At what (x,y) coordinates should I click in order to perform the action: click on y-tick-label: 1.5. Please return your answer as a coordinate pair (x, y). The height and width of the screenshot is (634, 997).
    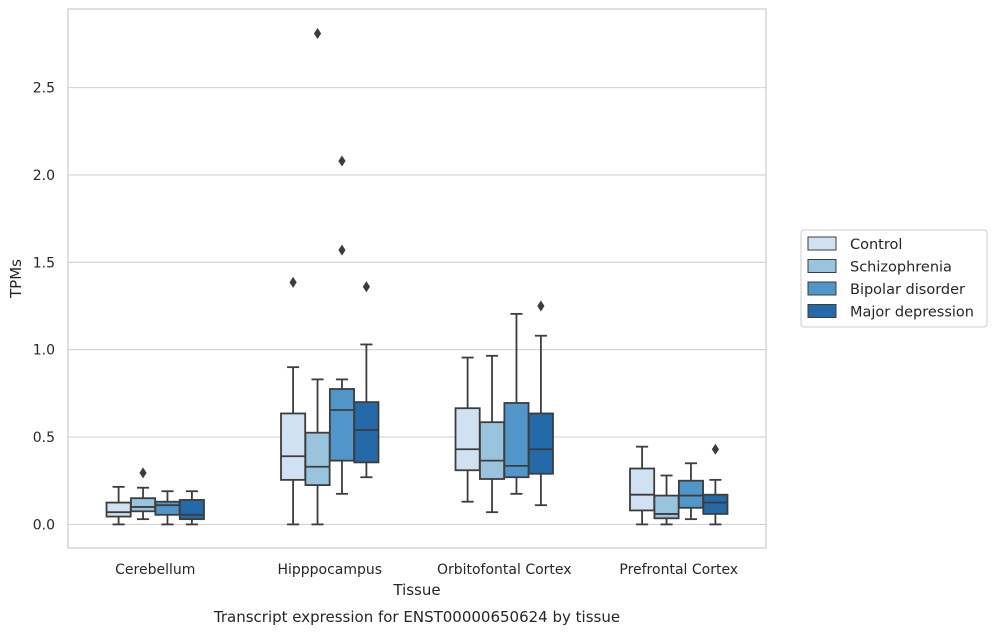
    Looking at the image, I should click on (44, 263).